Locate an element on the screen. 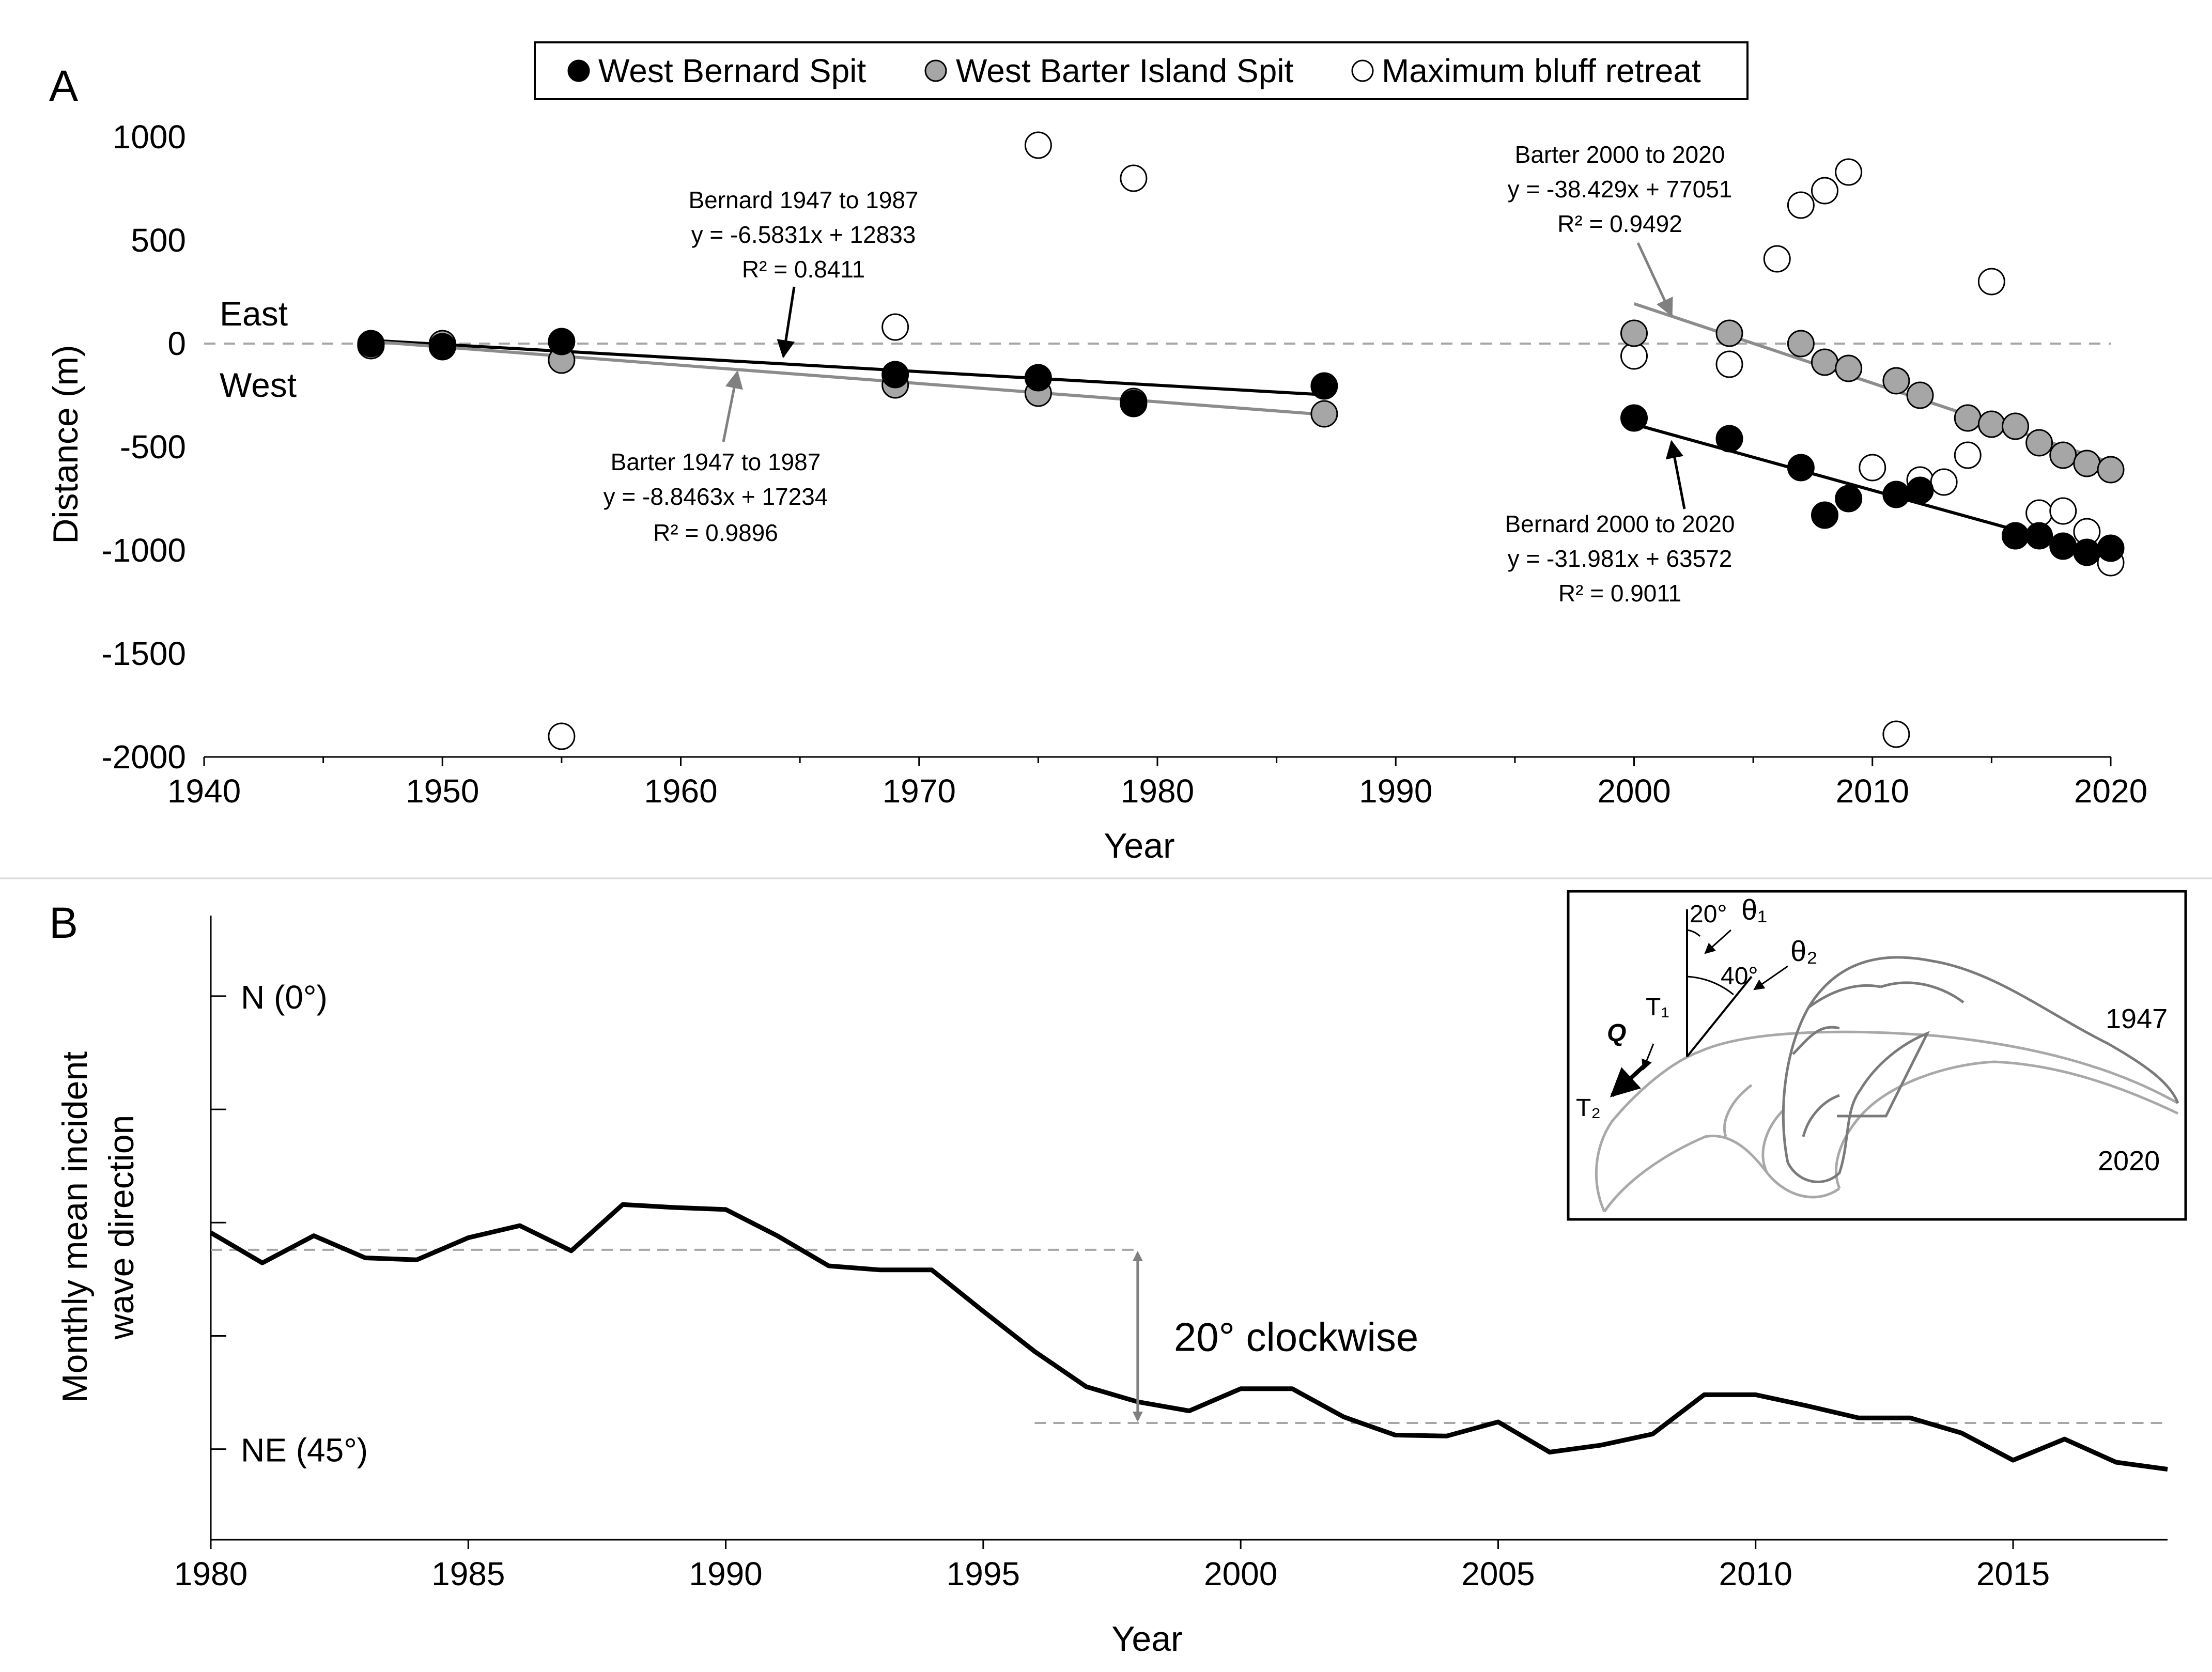 Image resolution: width=2212 pixels, height=1672 pixels. a-y-tick-label: -500 is located at coordinates (153, 447).